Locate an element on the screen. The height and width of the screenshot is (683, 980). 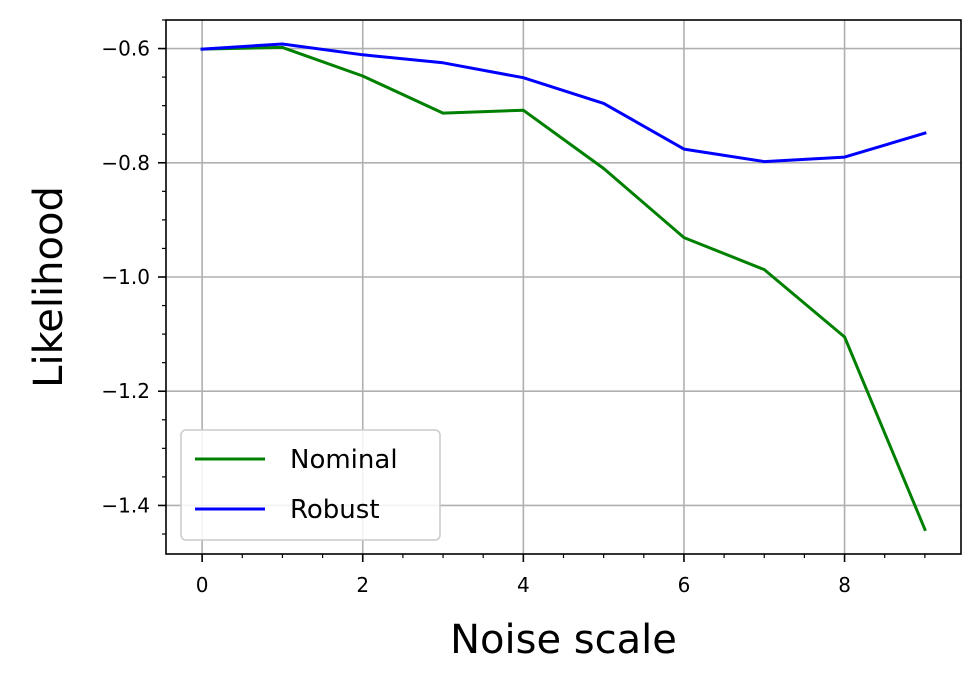
series-line-robust is located at coordinates (563, 103).